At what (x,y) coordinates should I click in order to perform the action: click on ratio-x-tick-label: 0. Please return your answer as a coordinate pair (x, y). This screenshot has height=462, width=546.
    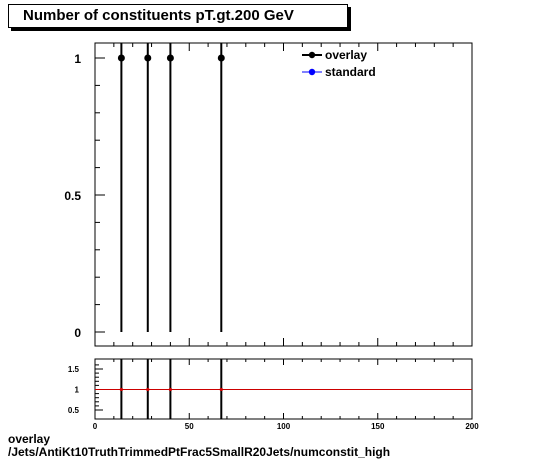
    Looking at the image, I should click on (95, 426).